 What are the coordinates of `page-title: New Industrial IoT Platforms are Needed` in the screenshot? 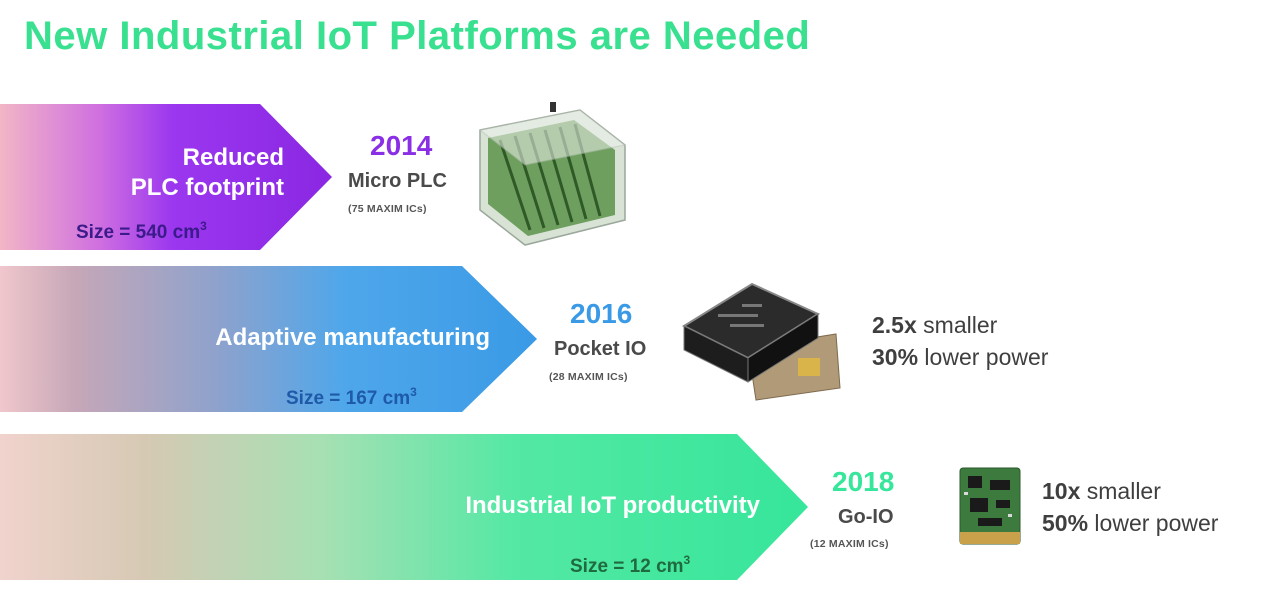 It's located at (417, 36).